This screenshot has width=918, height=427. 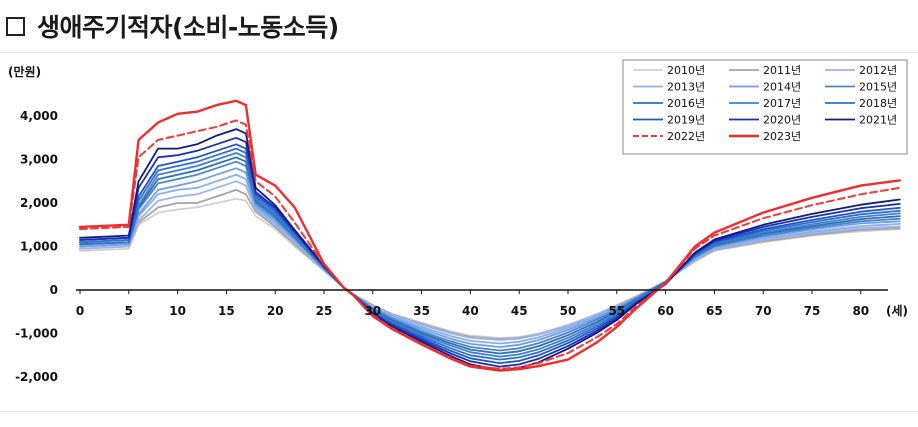 I want to click on x-tick-label: 60, so click(x=665, y=311).